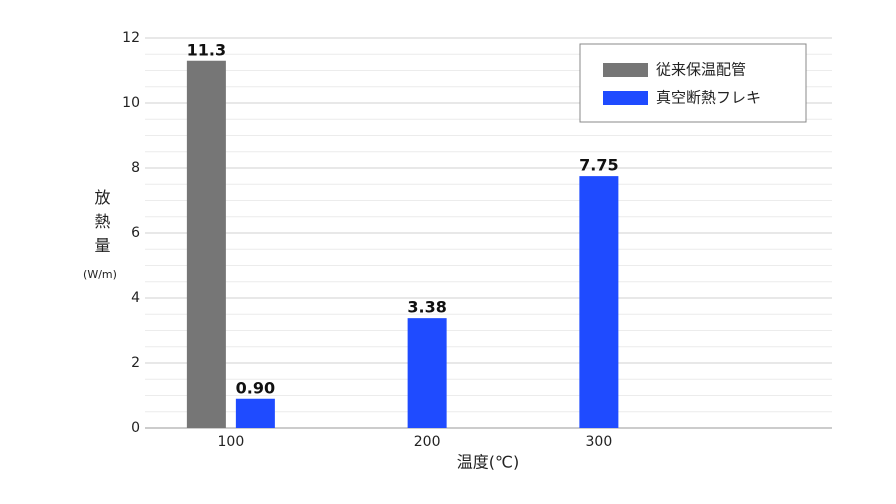  I want to click on y-tick-label: 0, so click(135, 428).